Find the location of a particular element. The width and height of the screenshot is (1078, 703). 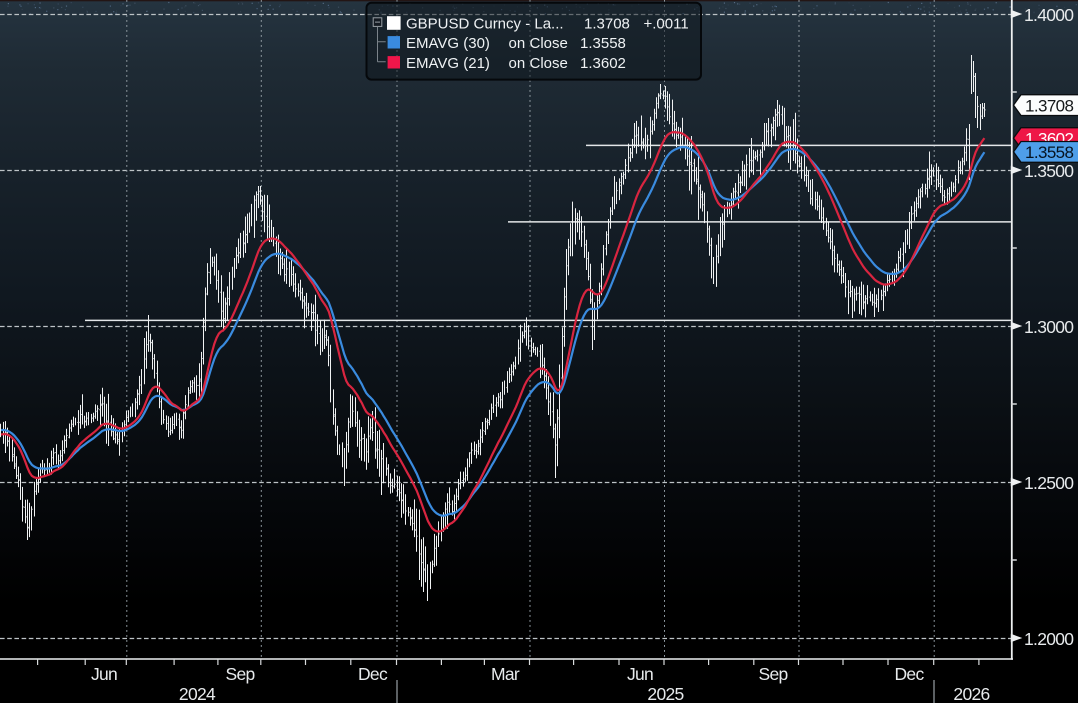

svg-text: 2024 is located at coordinates (197, 693).